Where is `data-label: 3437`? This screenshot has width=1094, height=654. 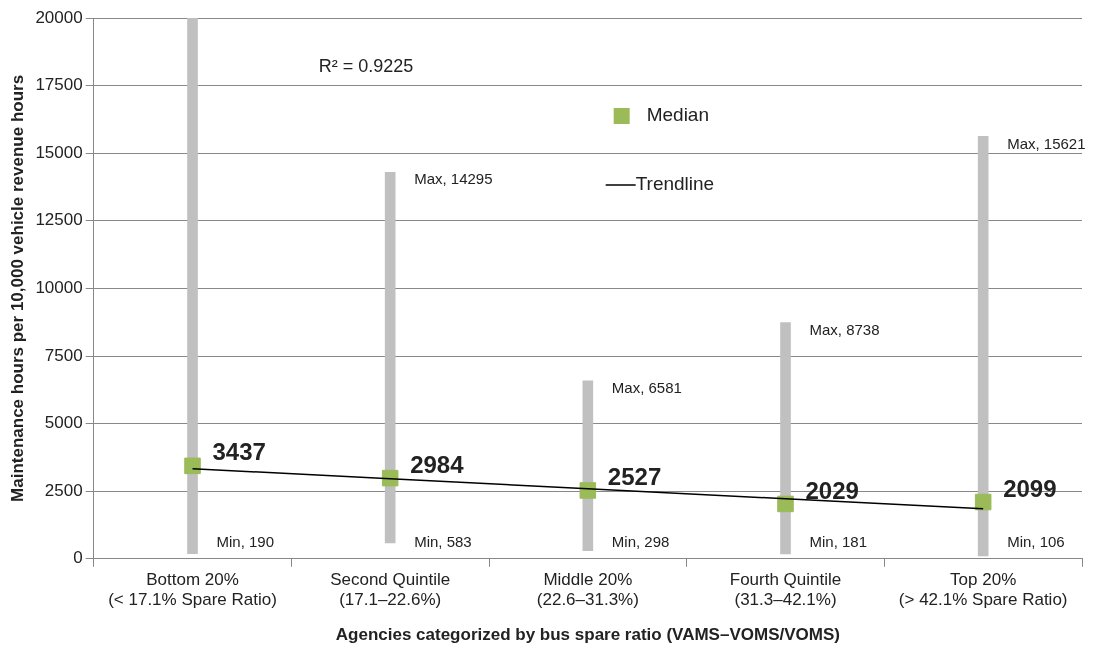
data-label: 3437 is located at coordinates (239, 452).